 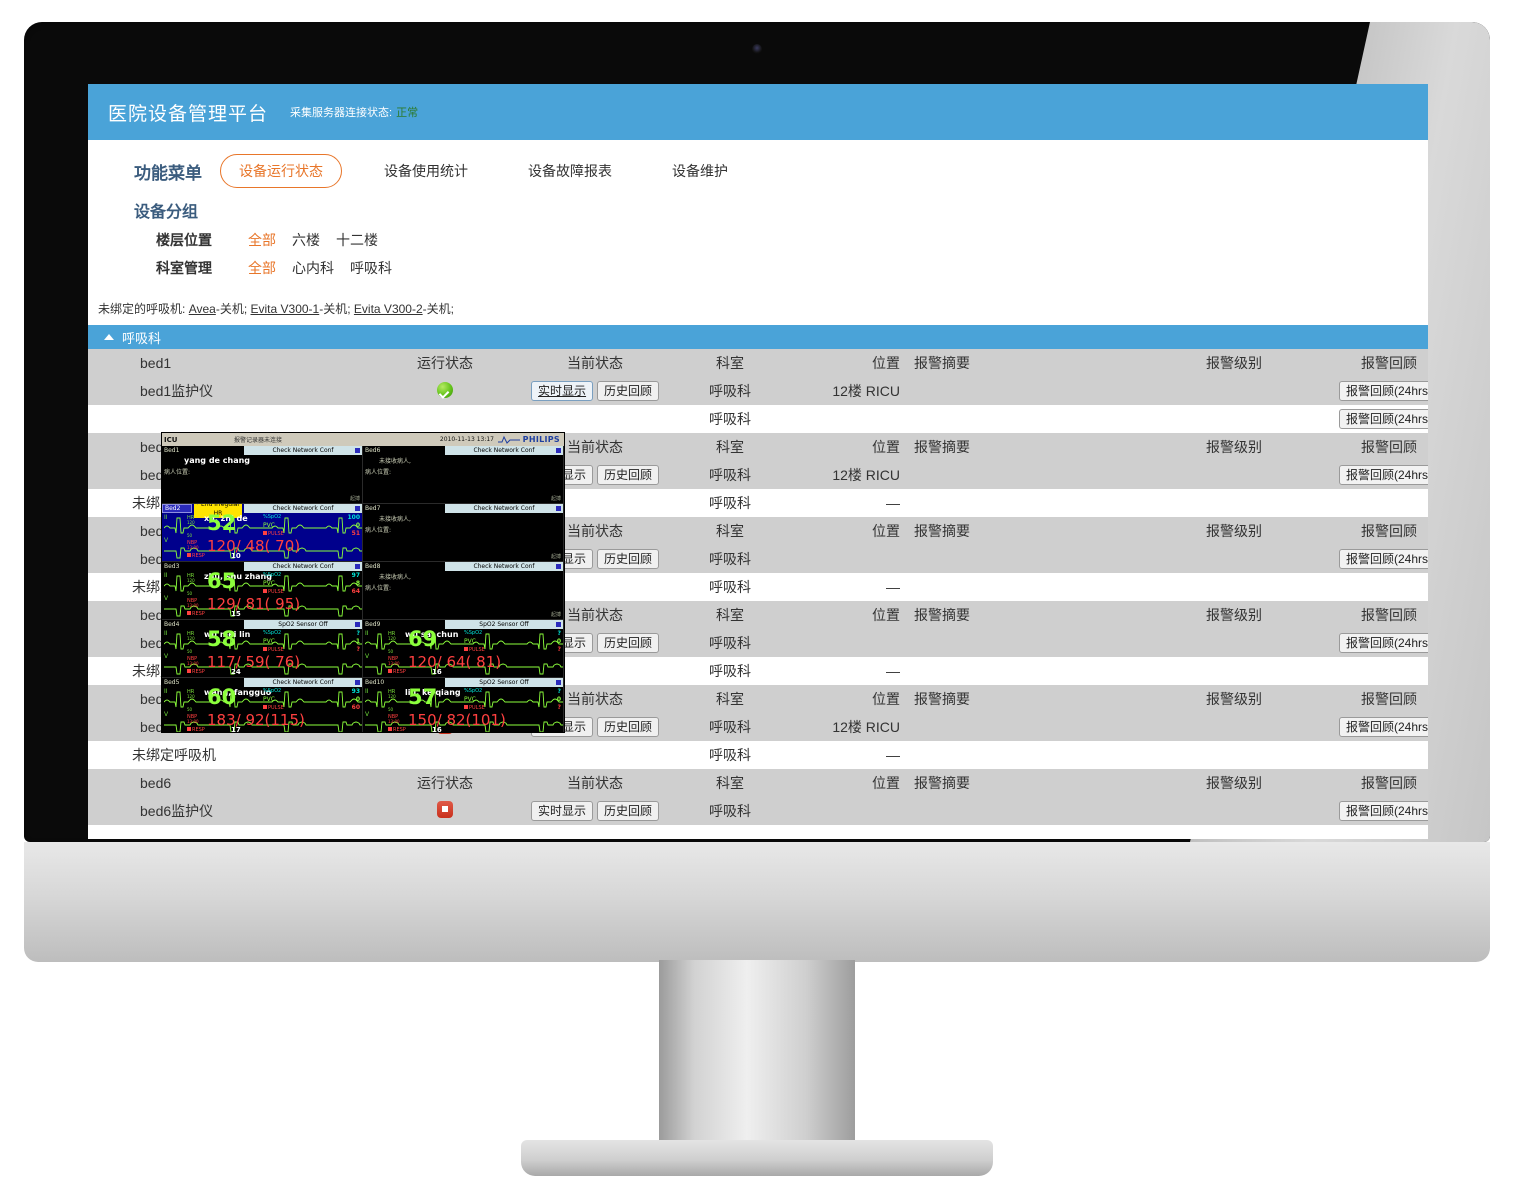 I want to click on philips-nbp-label: NBP, so click(x=192, y=601).